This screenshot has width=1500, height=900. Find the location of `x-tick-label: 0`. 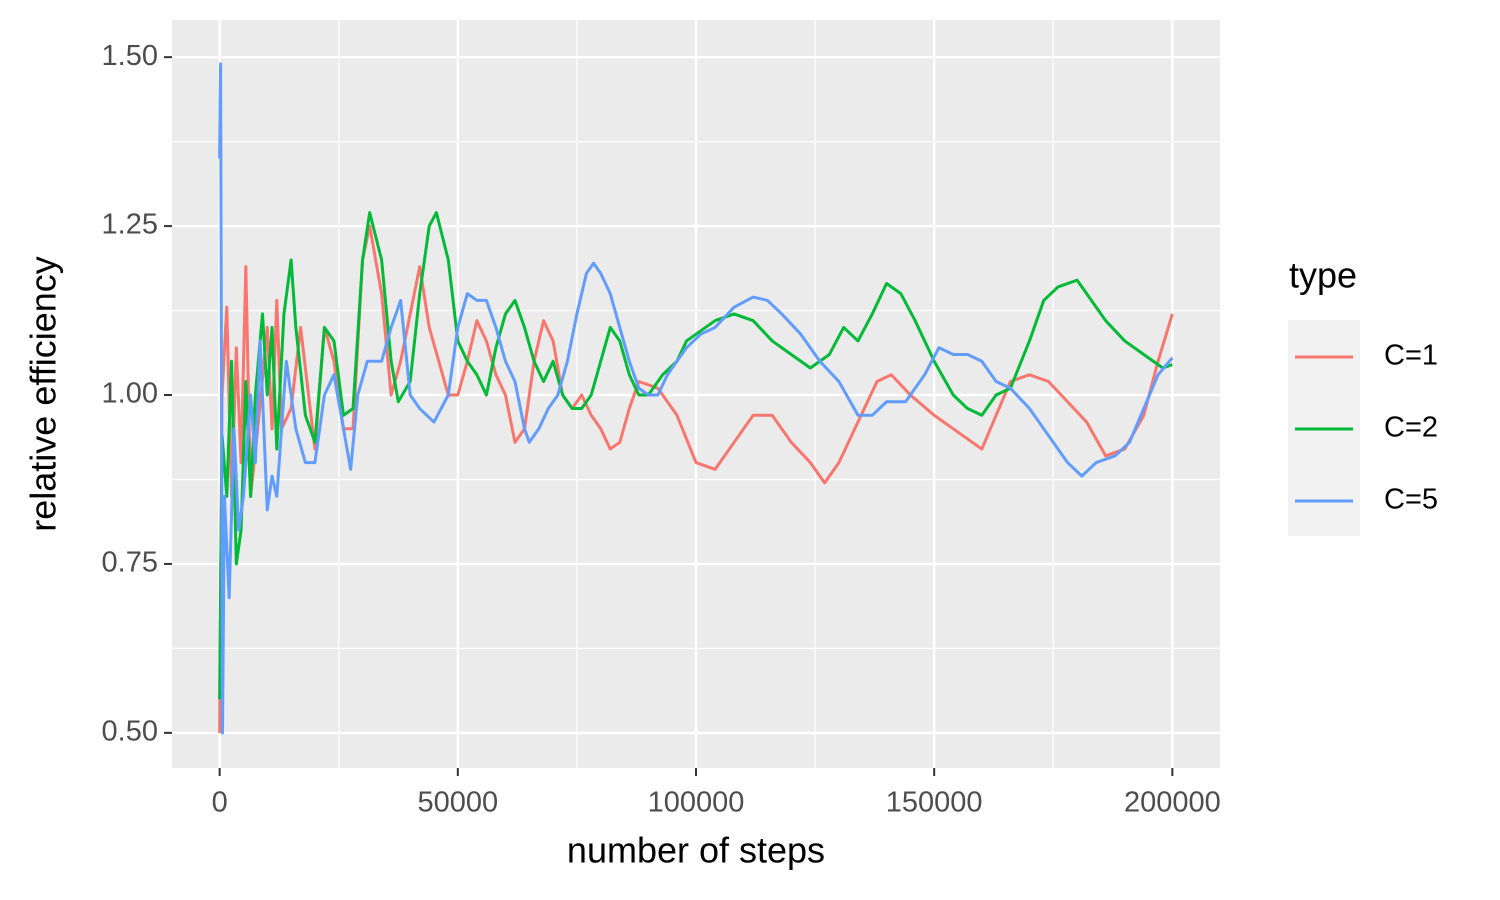

x-tick-label: 0 is located at coordinates (220, 803).